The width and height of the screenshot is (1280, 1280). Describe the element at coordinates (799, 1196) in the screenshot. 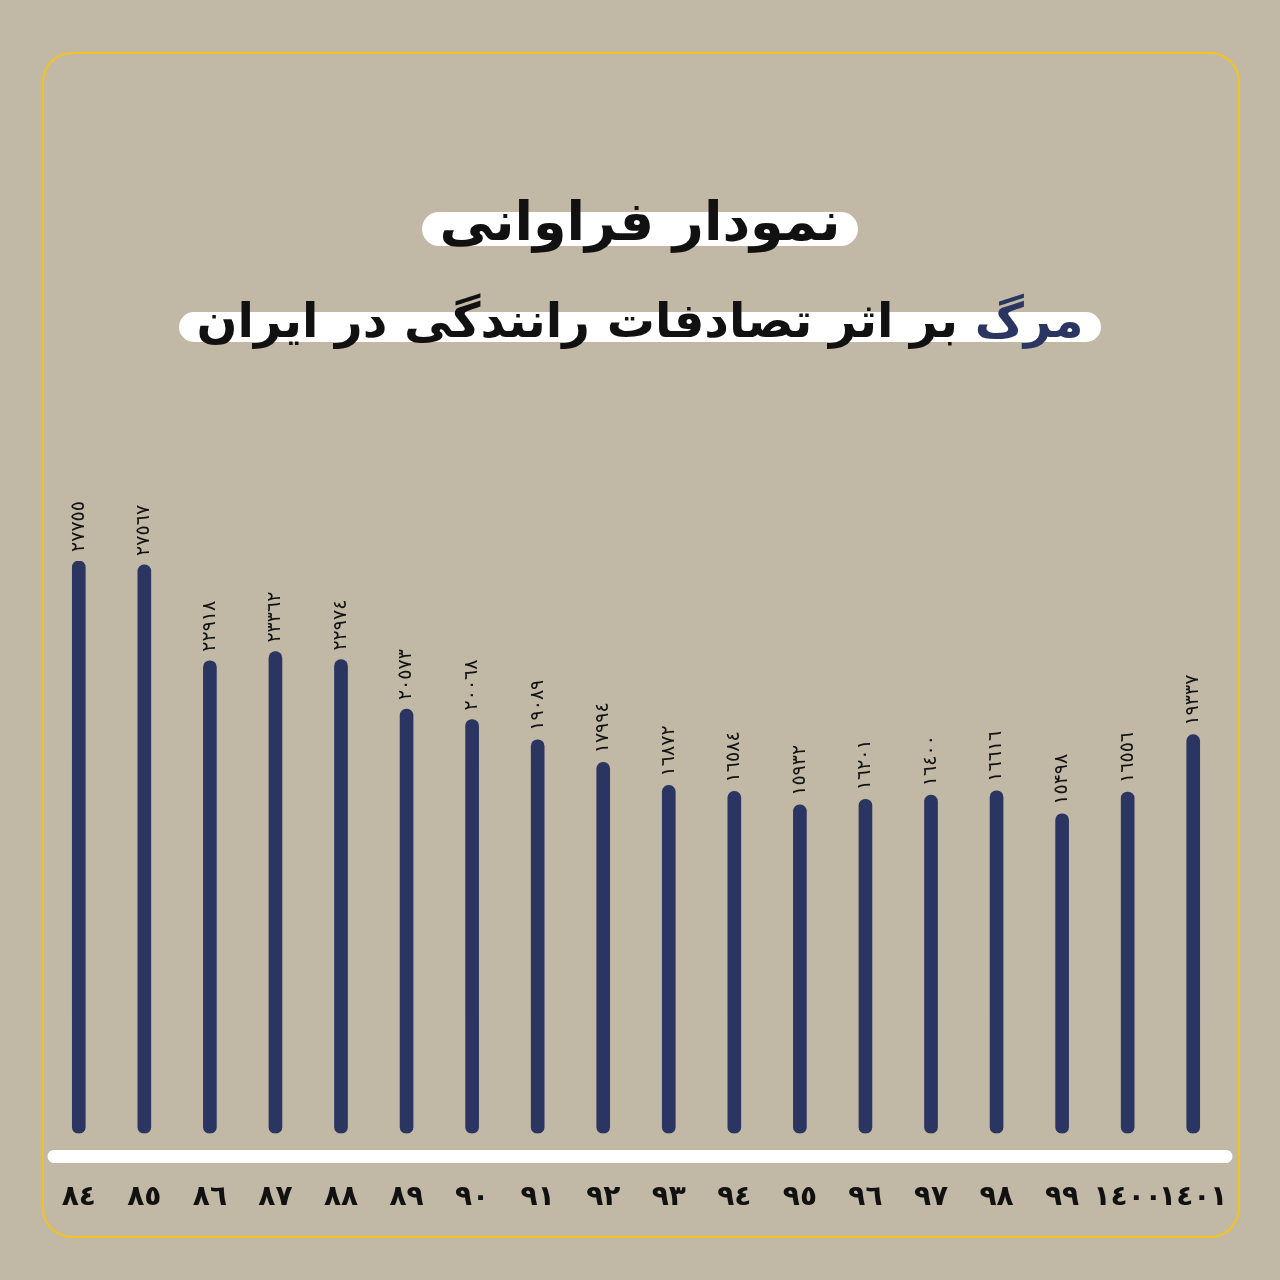

I see `x-tick-label: ٩٥` at that location.